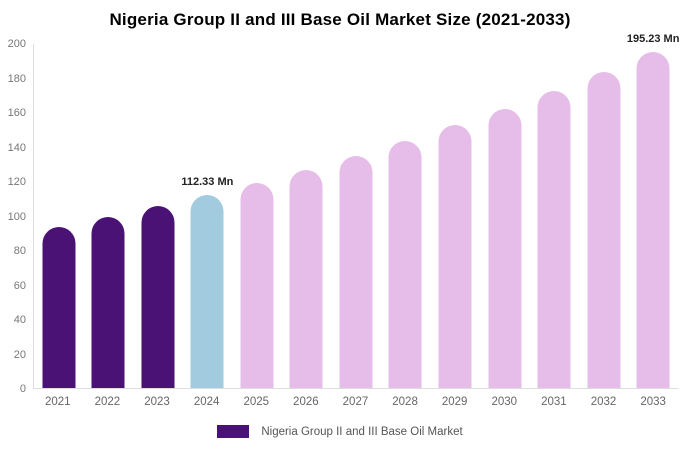 This screenshot has width=680, height=450. What do you see at coordinates (59, 307) in the screenshot?
I see `bar-2021` at bounding box center [59, 307].